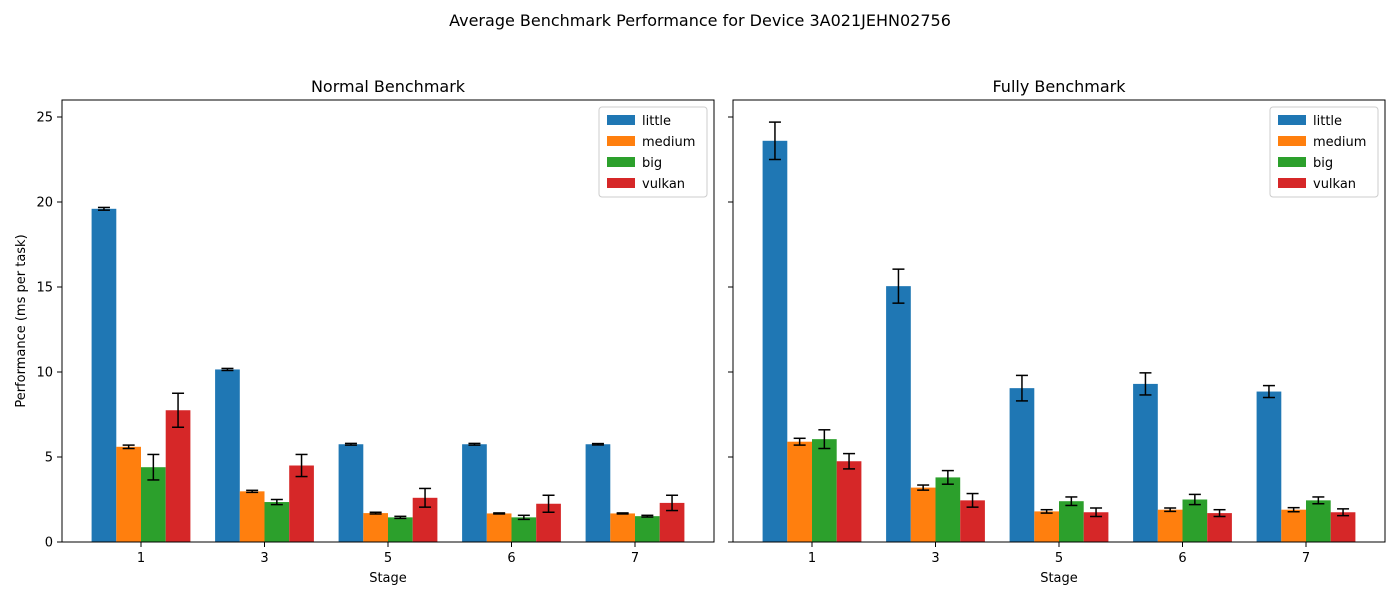  What do you see at coordinates (49, 458) in the screenshot?
I see `y-tick-label-5: 5` at bounding box center [49, 458].